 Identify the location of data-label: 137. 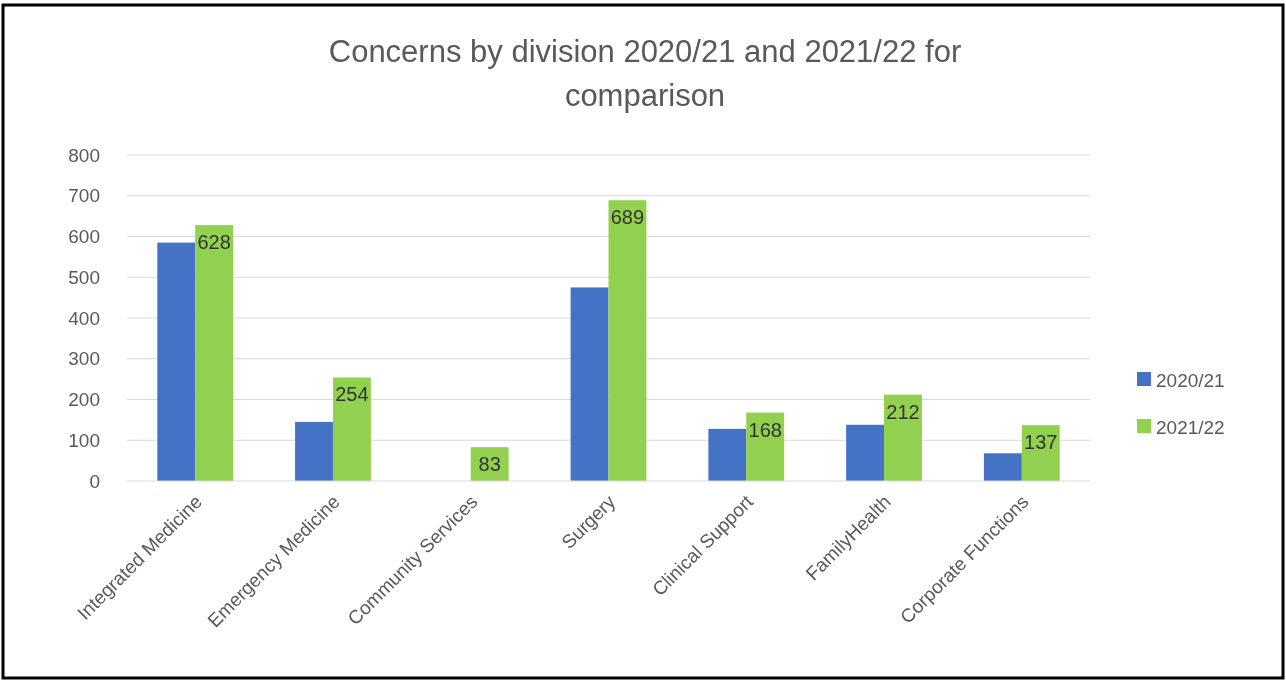
(1041, 442).